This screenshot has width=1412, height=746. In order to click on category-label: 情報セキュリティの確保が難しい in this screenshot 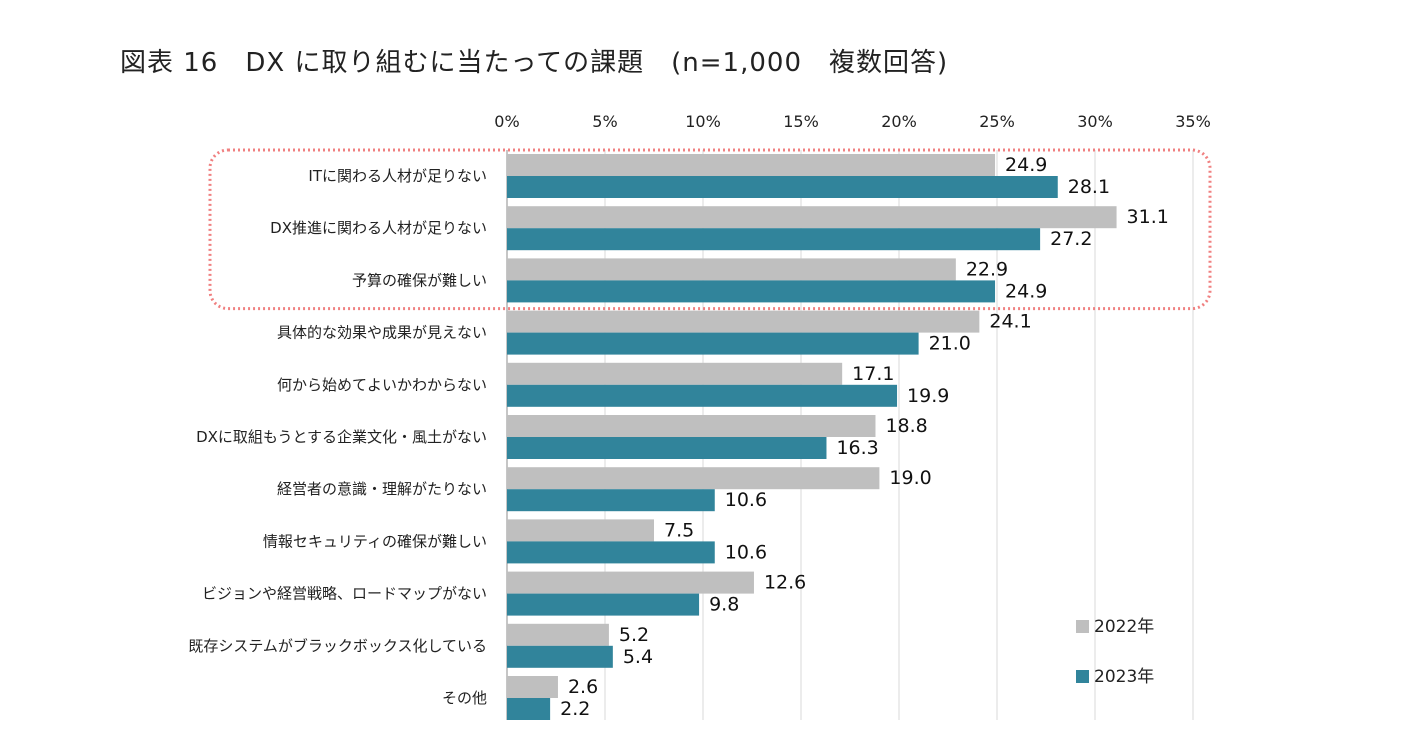, I will do `click(375, 541)`.